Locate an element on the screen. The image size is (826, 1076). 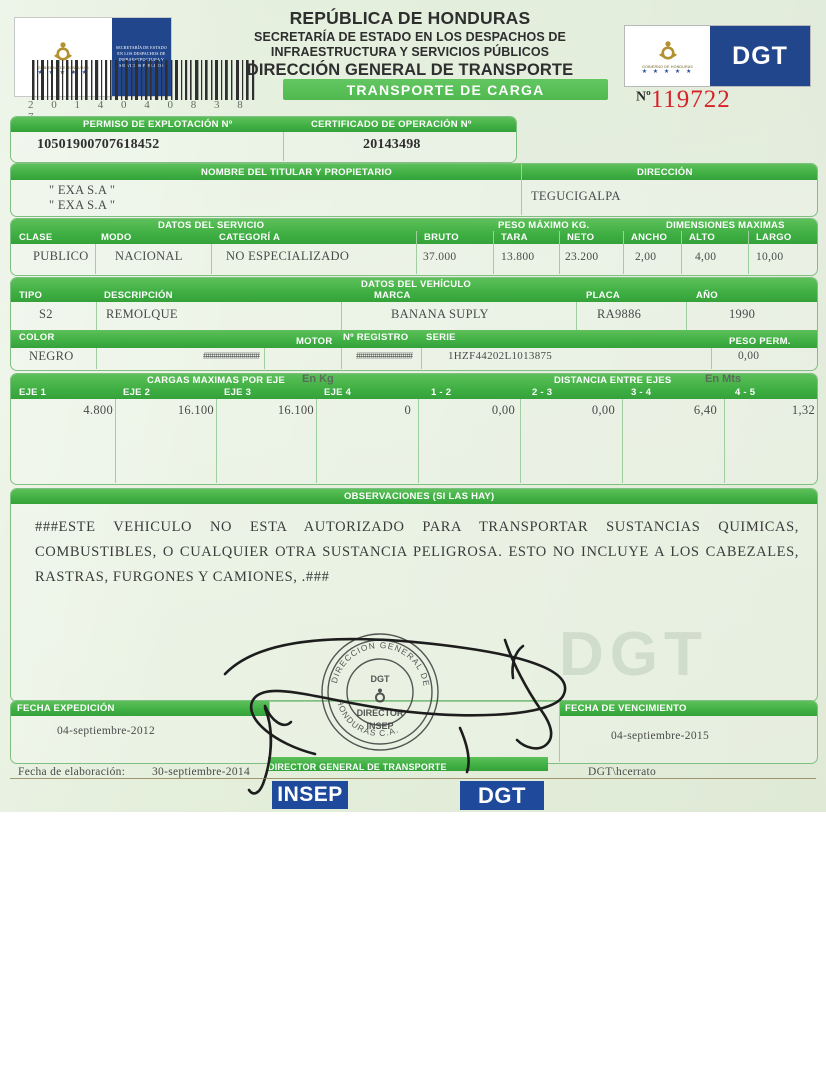
barcode-icon is located at coordinates (143, 80).